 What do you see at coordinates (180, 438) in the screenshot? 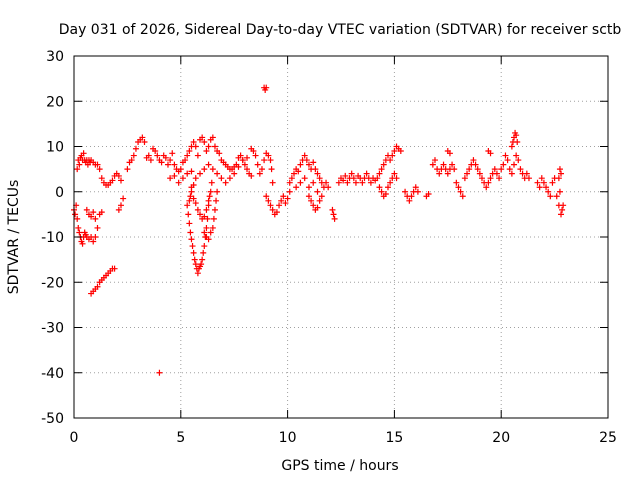
I see `x-tick-label: 5` at bounding box center [180, 438].